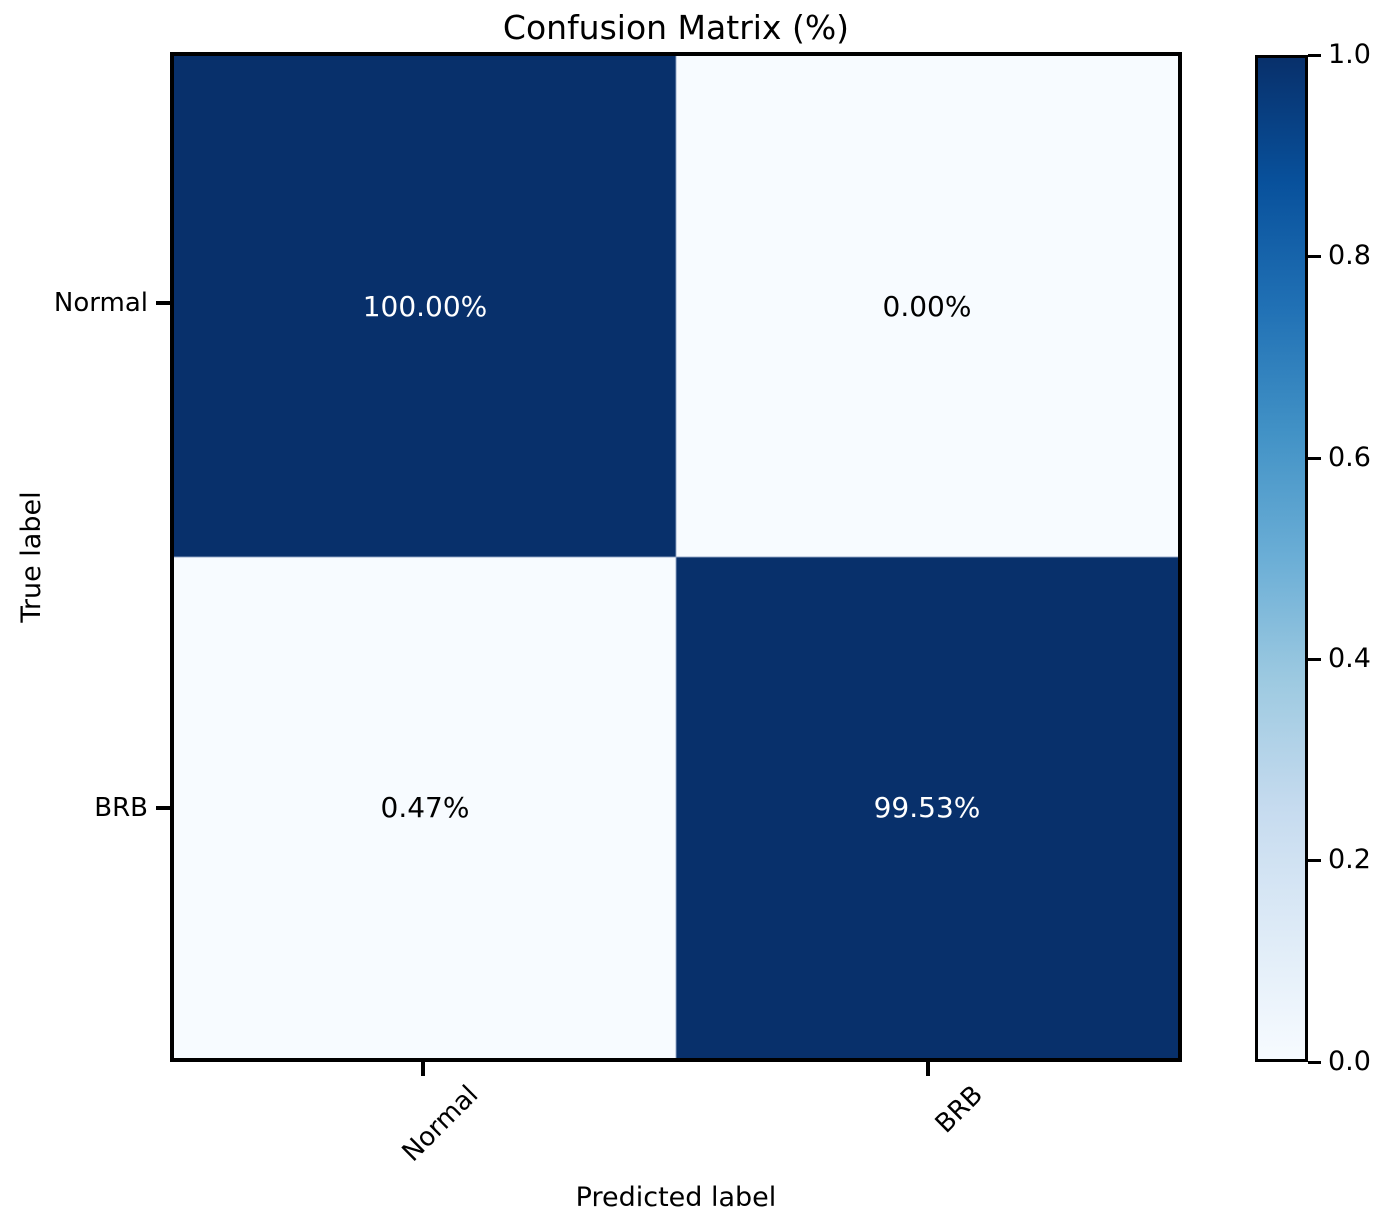 The image size is (1381, 1221). I want to click on x-tick-label-normal: Normal, so click(440, 1124).